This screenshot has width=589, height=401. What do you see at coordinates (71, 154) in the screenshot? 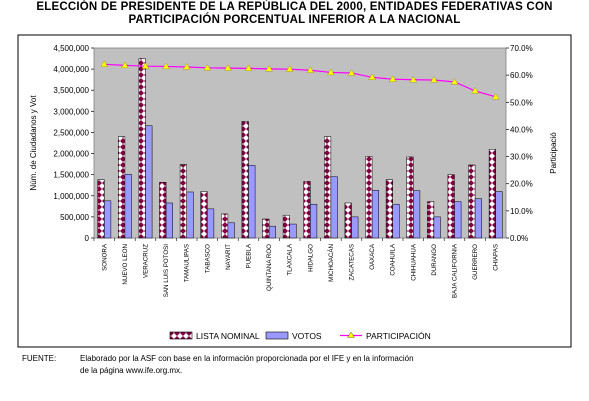
I see `y-tick-label-4: 2,000,000` at bounding box center [71, 154].